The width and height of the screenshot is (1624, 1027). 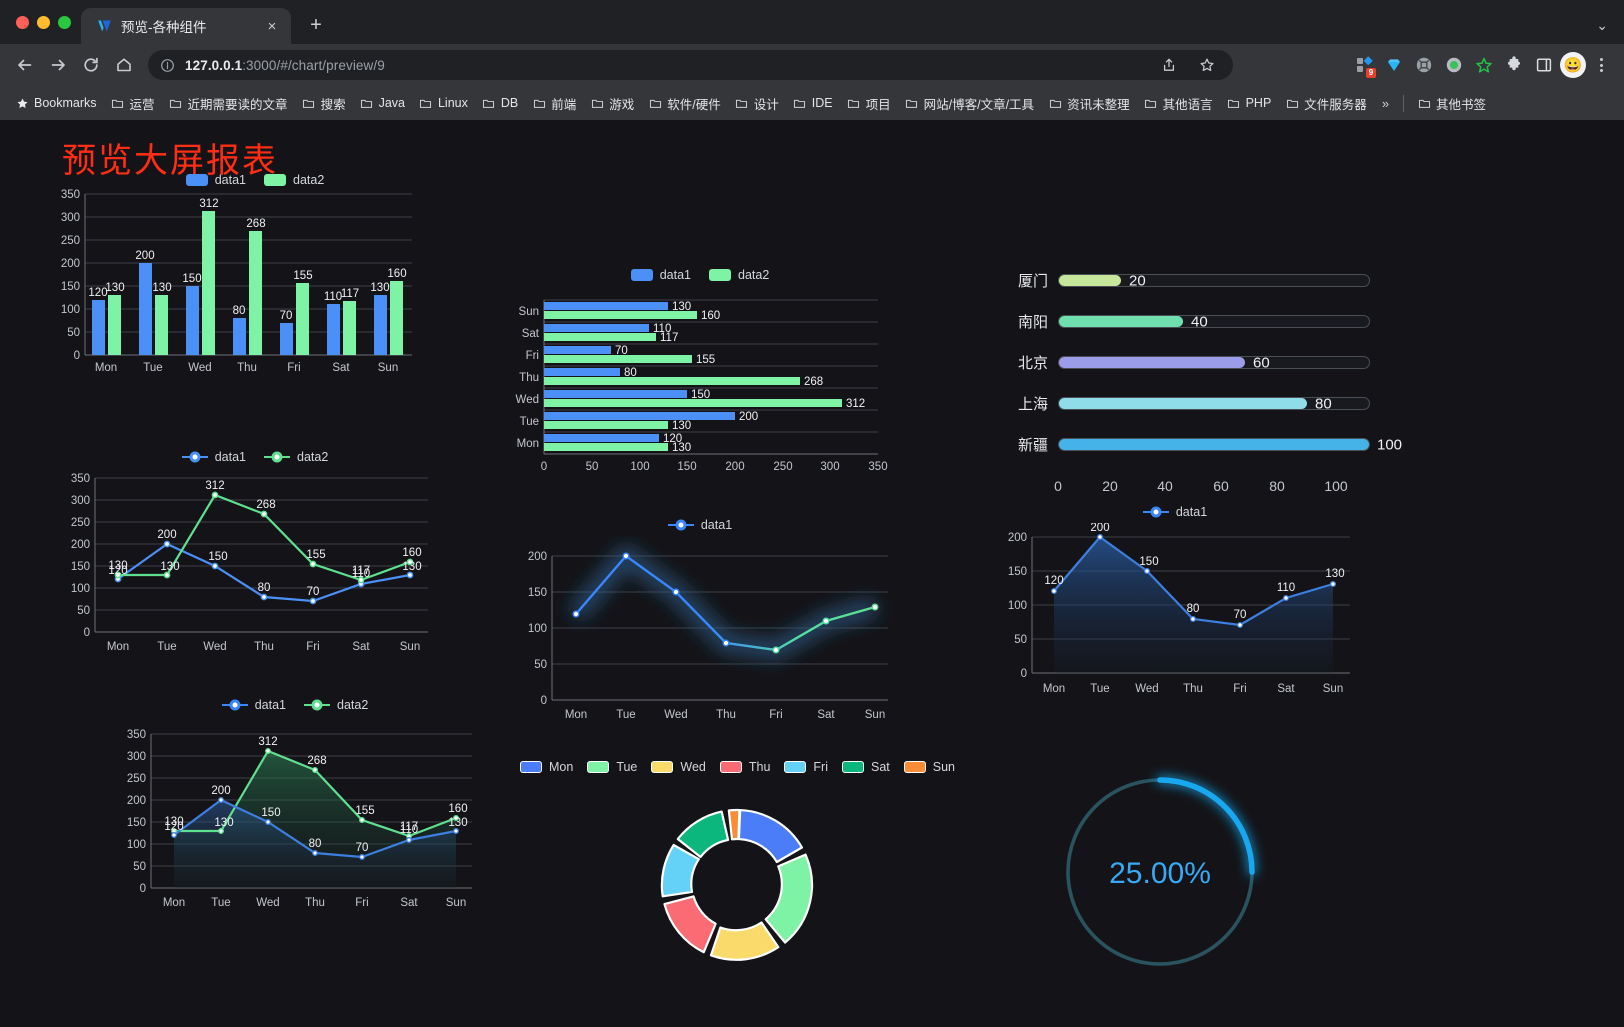 What do you see at coordinates (869, 103) in the screenshot?
I see `bookmark-item-12: 项目` at bounding box center [869, 103].